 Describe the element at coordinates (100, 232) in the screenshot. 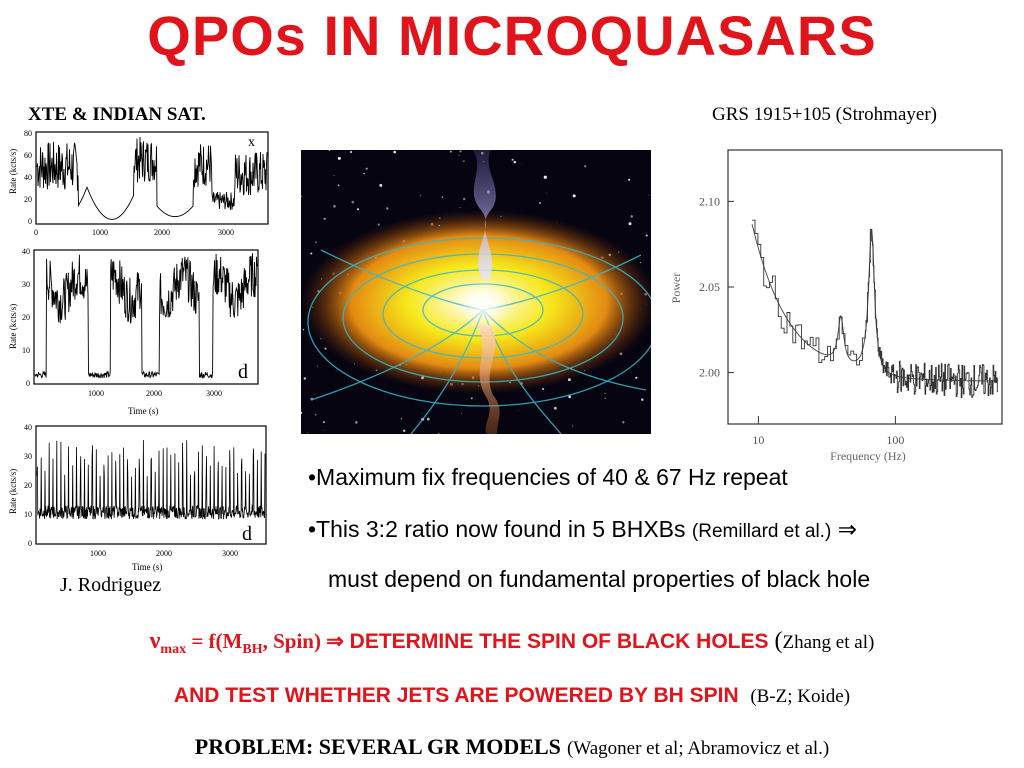

I see `panel1-xtick: 1000` at that location.